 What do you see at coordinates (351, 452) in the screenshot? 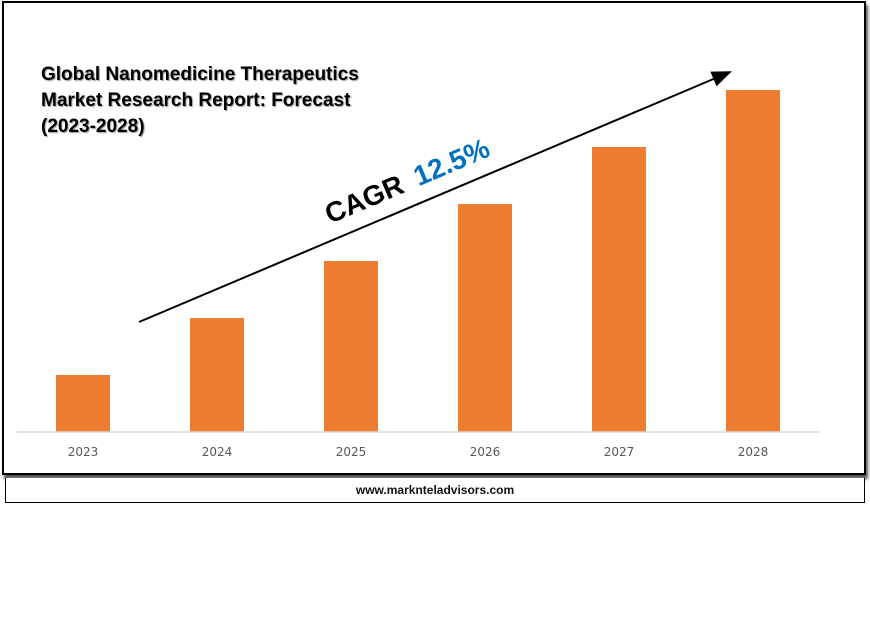
I see `x-tick-label: 2025` at bounding box center [351, 452].